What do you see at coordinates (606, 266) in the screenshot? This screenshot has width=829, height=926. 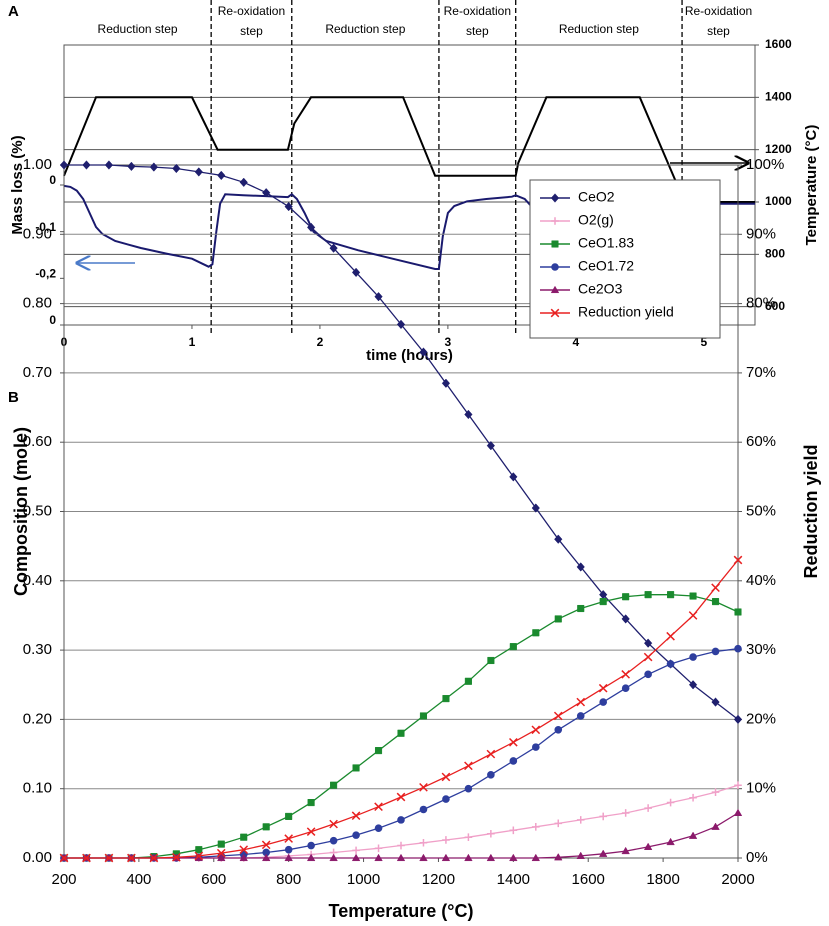 I see `legend-label: CeO1.72` at bounding box center [606, 266].